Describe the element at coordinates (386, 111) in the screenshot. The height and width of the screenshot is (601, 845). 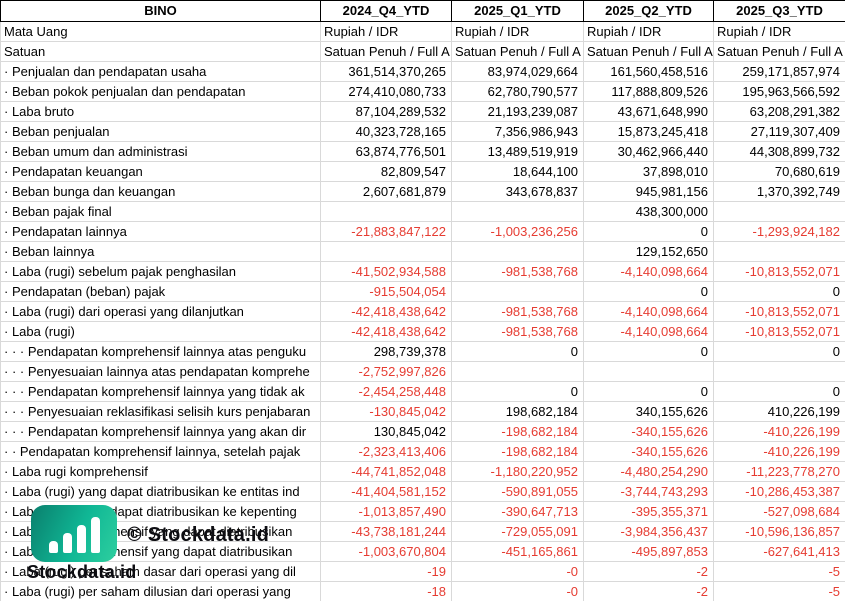
I see `cell-value: 87,104,289,532` at that location.